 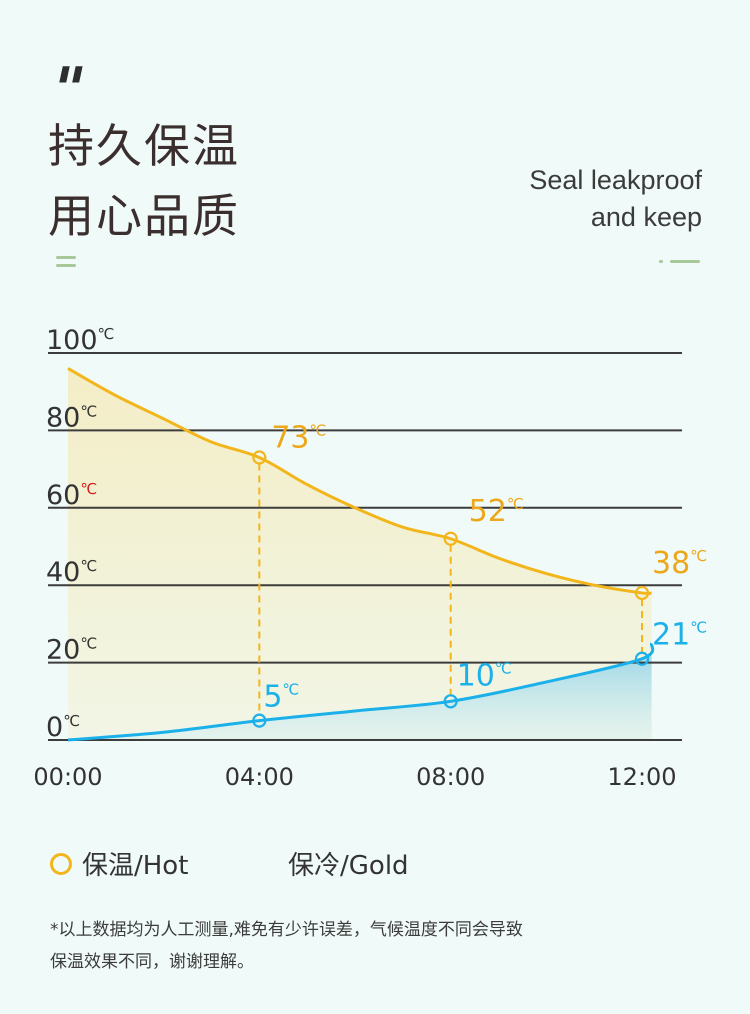 What do you see at coordinates (615, 199) in the screenshot?
I see `subtitle: Seal leakproof and keep` at bounding box center [615, 199].